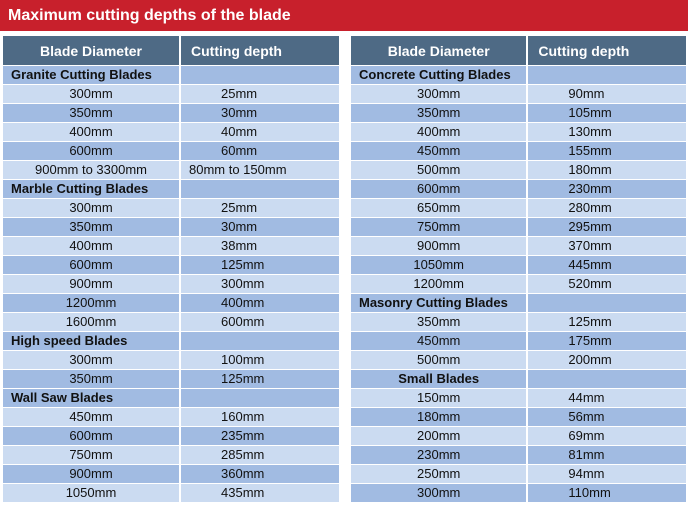 The image size is (688, 521). Describe the element at coordinates (608, 436) in the screenshot. I see `cutting-depth-cell: 69mm` at that location.